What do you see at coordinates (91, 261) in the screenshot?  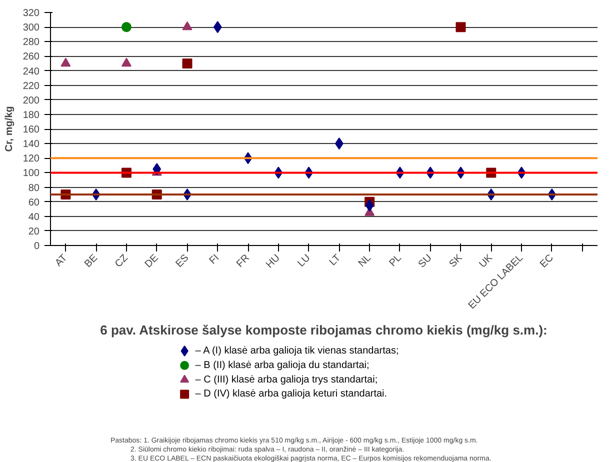 I see `x-tick-label: BE` at bounding box center [91, 261].